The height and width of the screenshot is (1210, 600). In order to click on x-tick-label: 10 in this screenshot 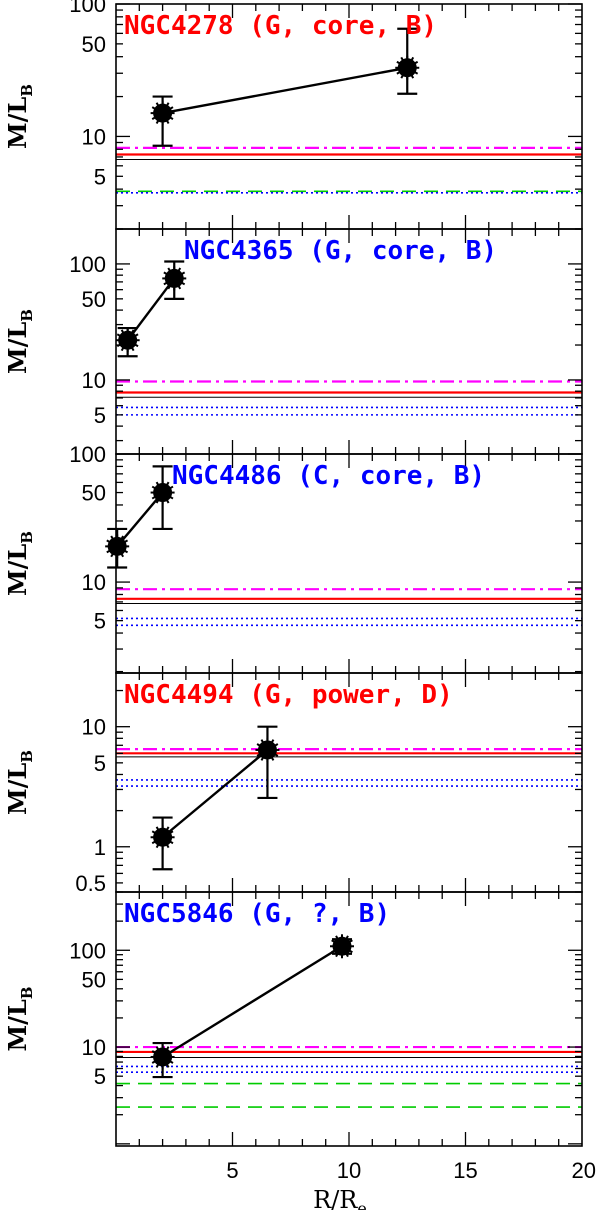, I will do `click(349, 1170)`.